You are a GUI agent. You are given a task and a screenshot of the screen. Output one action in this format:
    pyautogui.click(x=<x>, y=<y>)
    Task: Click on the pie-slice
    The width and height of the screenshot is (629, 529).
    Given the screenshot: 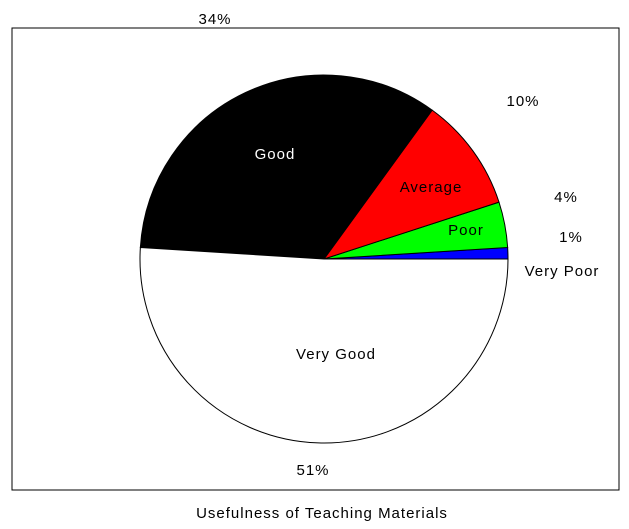 What is the action you would take?
    pyautogui.click(x=411, y=184)
    